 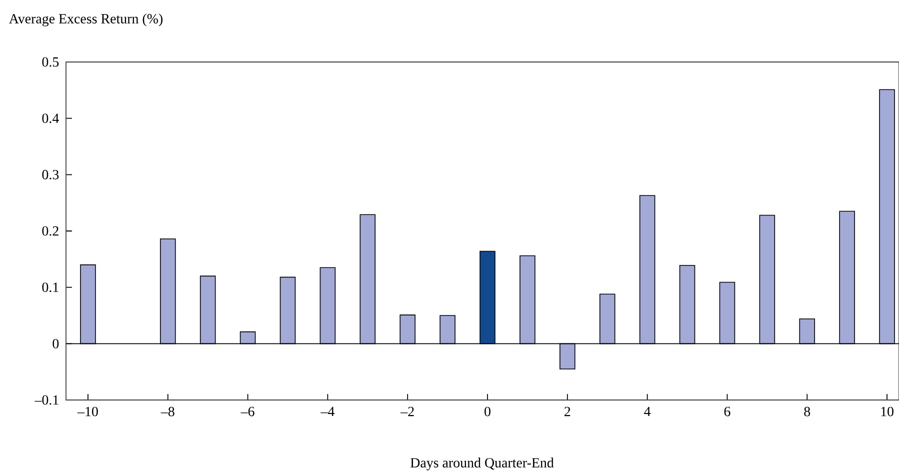 What do you see at coordinates (50, 231) in the screenshot?
I see `y-tick-label: 0.2` at bounding box center [50, 231].